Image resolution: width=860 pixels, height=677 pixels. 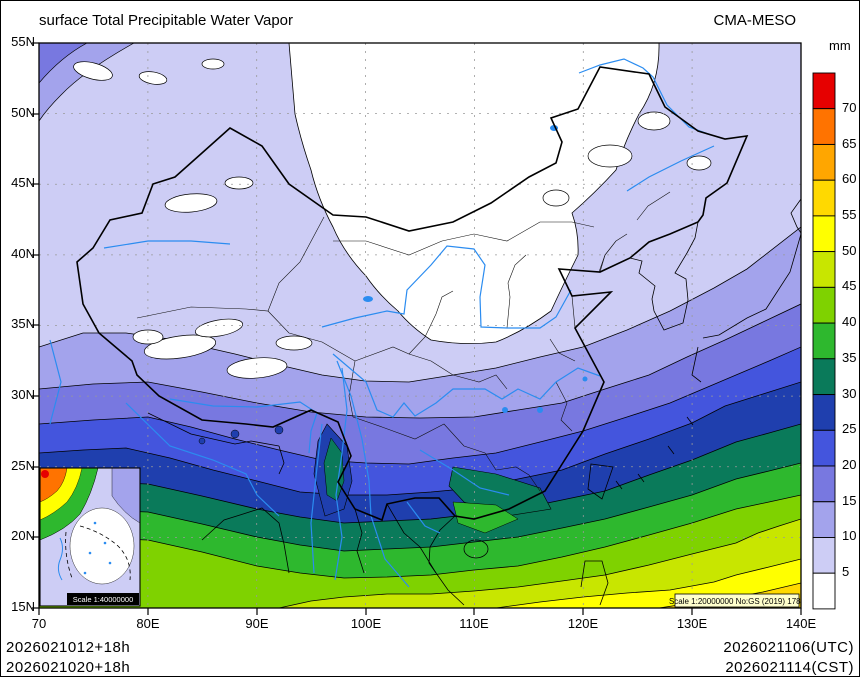 I want to click on lon-tick: 110E, so click(x=474, y=623).